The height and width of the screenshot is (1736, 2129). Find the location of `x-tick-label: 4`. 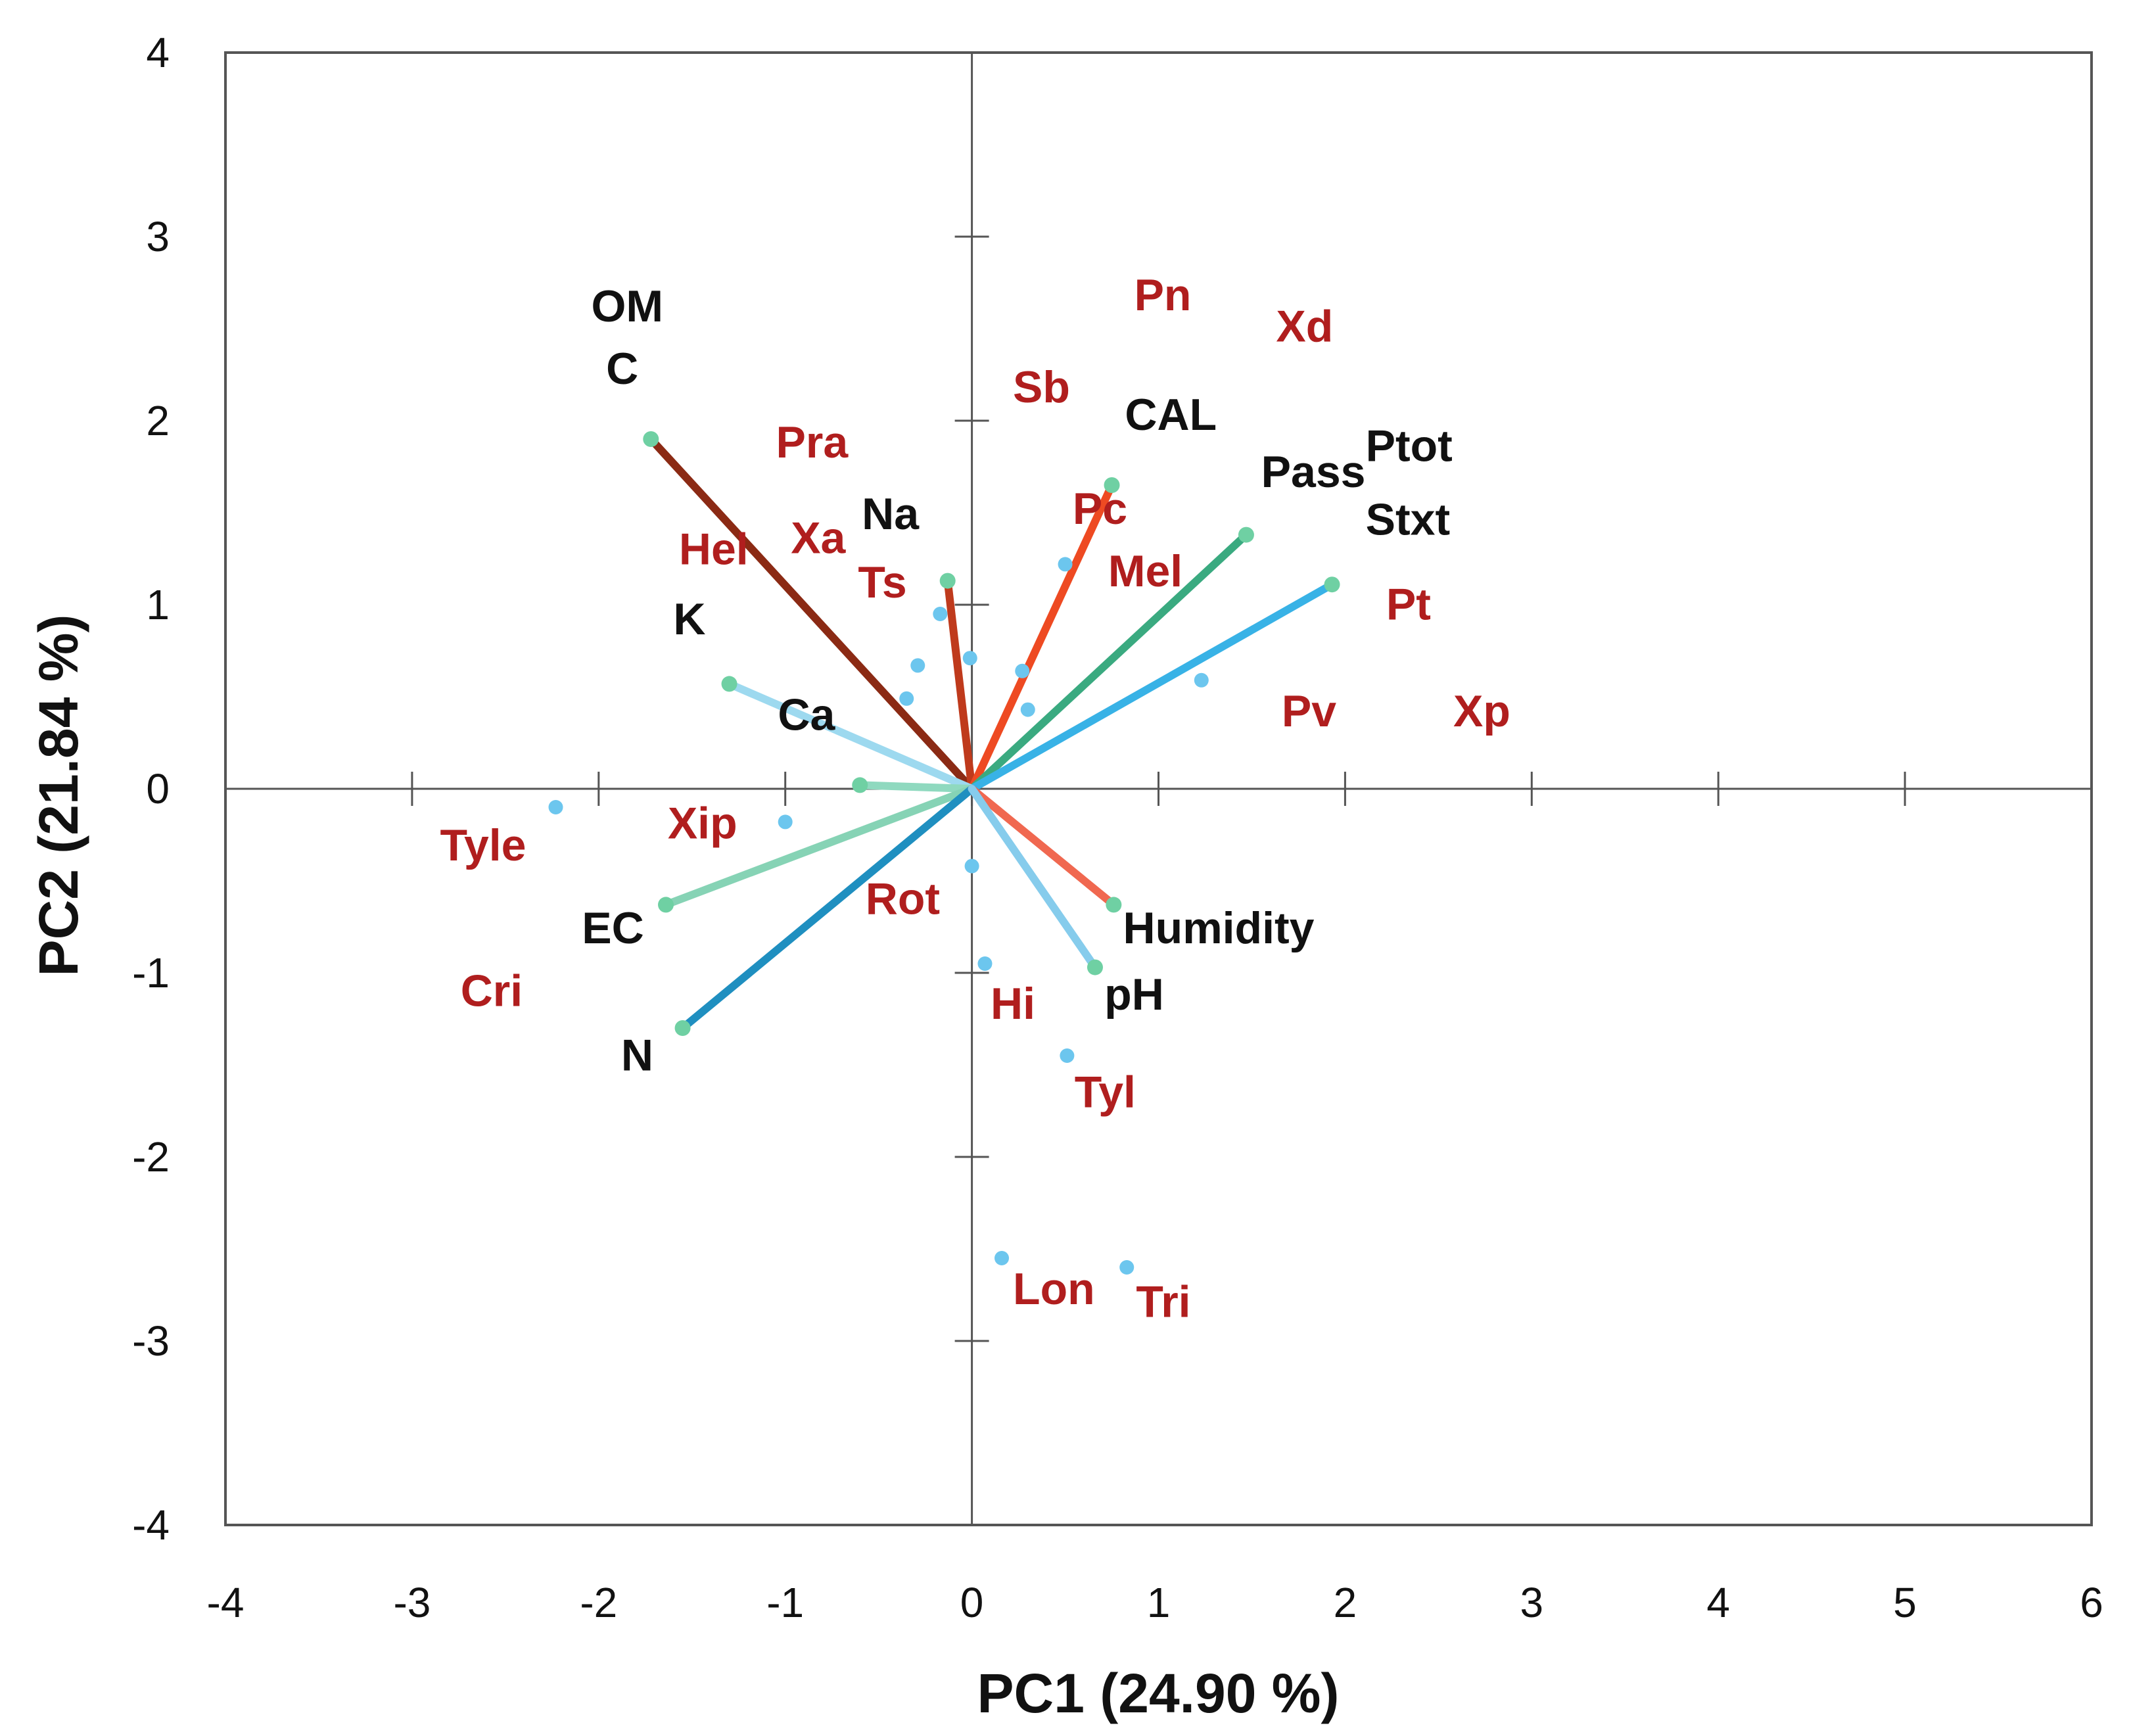

x-tick-label: 4 is located at coordinates (1718, 1603).